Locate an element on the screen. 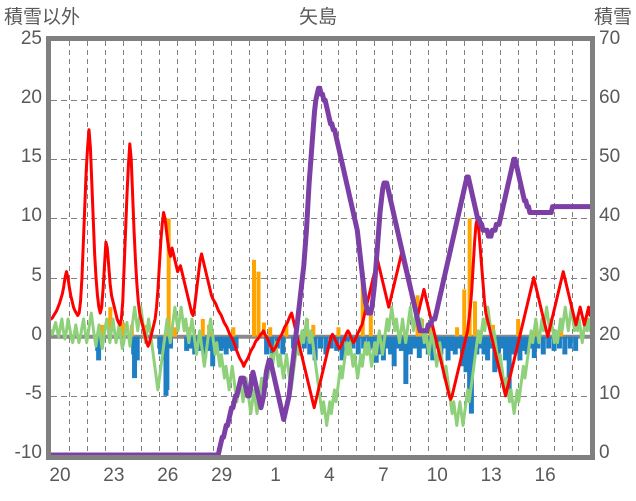 The image size is (636, 501). x-tick: 7 is located at coordinates (383, 475).